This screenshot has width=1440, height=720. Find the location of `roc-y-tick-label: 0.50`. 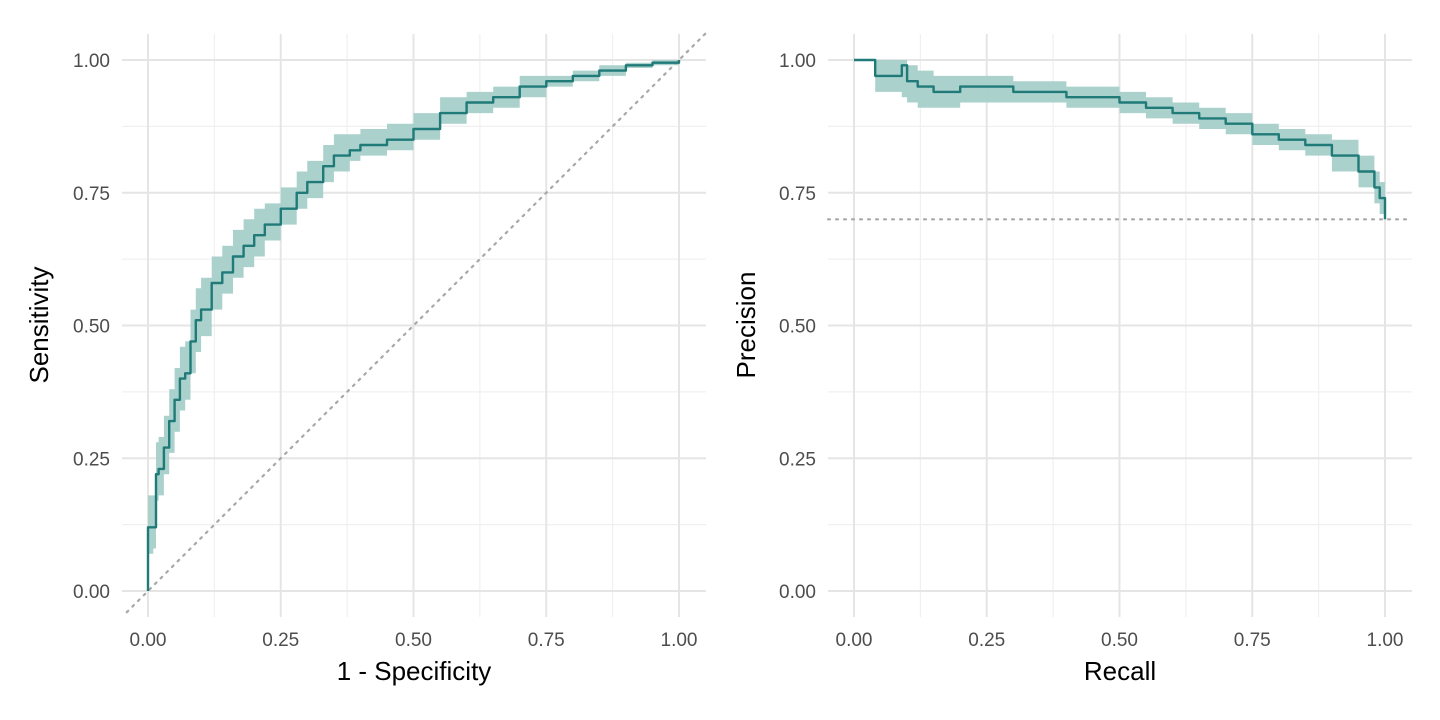

roc-y-tick-label: 0.50 is located at coordinates (91, 327).